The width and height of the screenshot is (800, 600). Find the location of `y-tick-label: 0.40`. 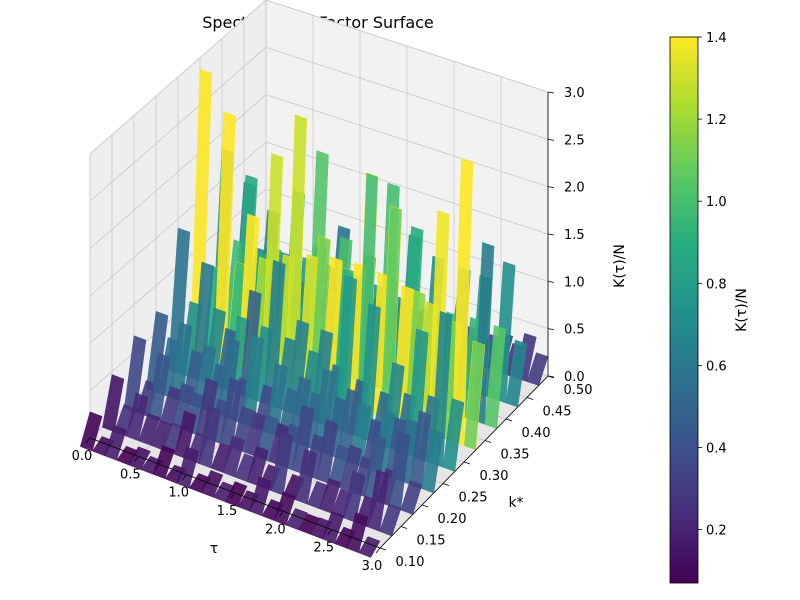

y-tick-label: 0.40 is located at coordinates (536, 433).